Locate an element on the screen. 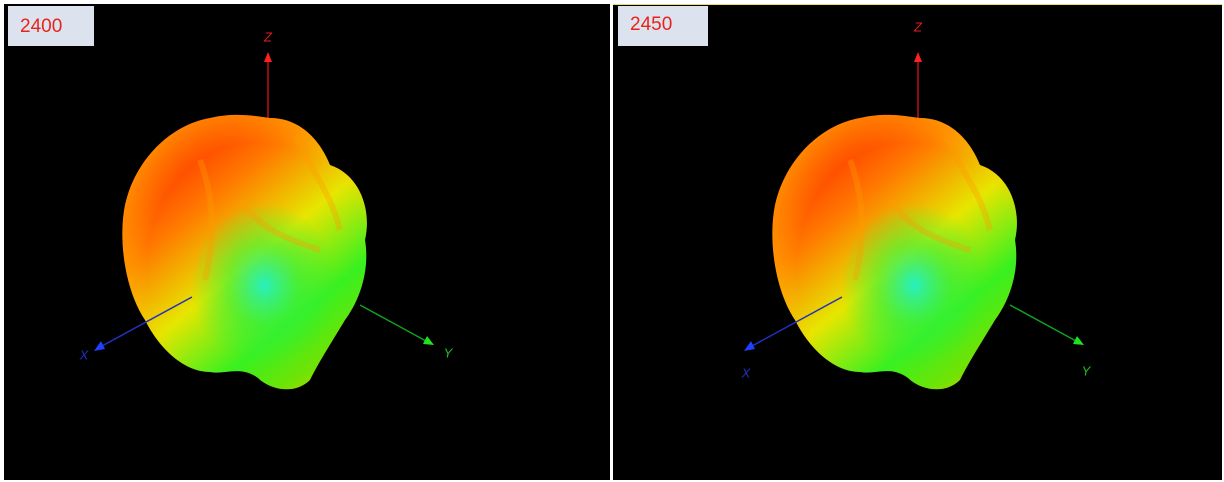  frequency-label: 2400 is located at coordinates (41, 26).